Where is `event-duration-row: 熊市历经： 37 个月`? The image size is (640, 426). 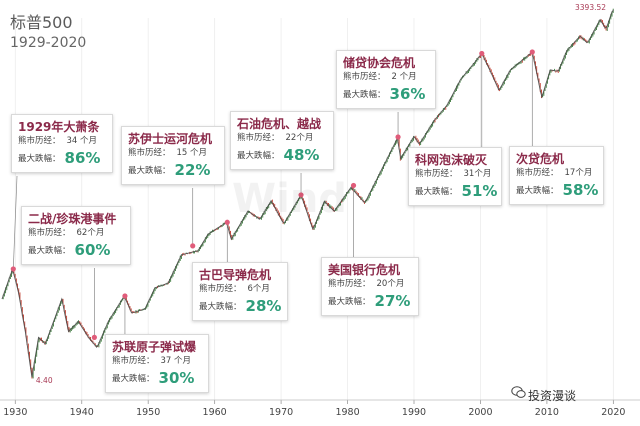
event-duration-row: 熊市历经： 37 个月 is located at coordinates (157, 361).